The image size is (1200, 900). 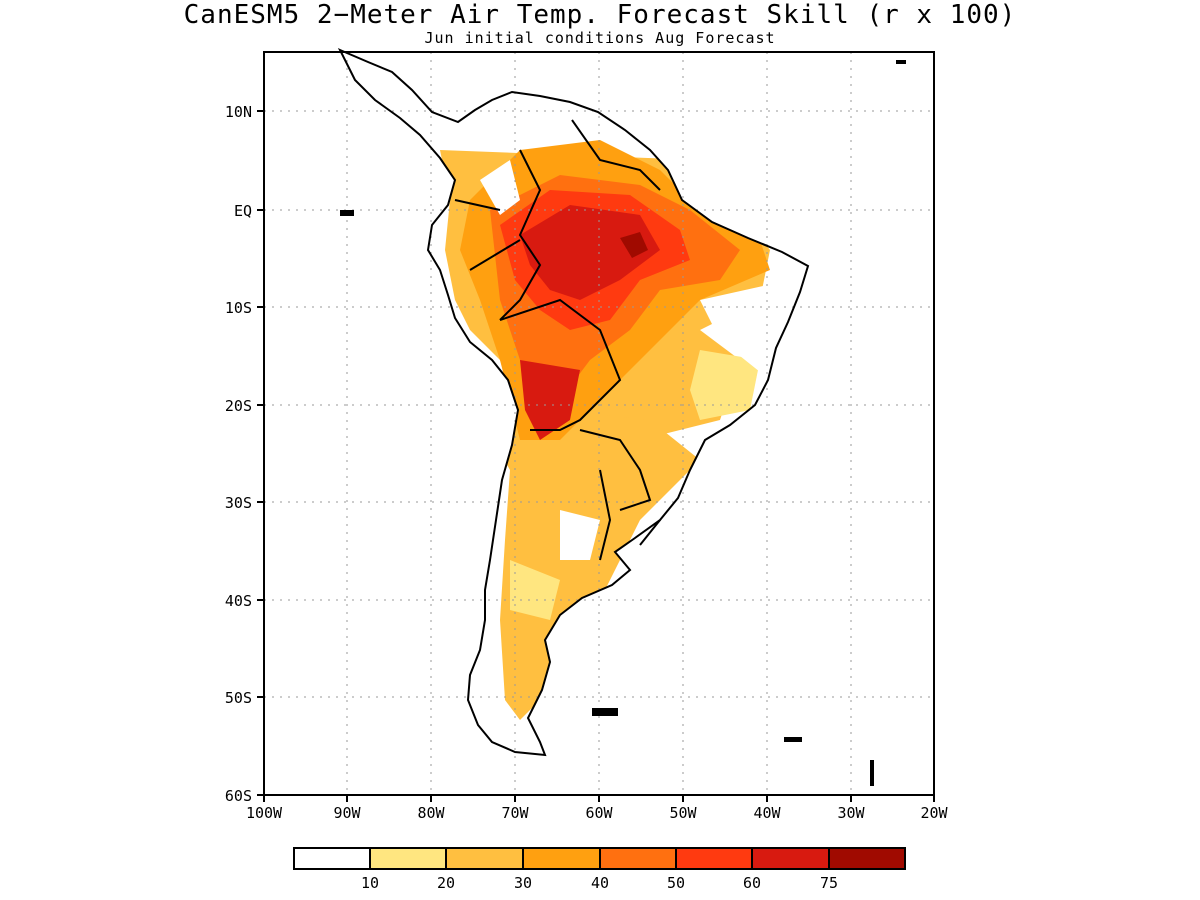 What do you see at coordinates (523, 883) in the screenshot?
I see `colorbar-label: 30` at bounding box center [523, 883].